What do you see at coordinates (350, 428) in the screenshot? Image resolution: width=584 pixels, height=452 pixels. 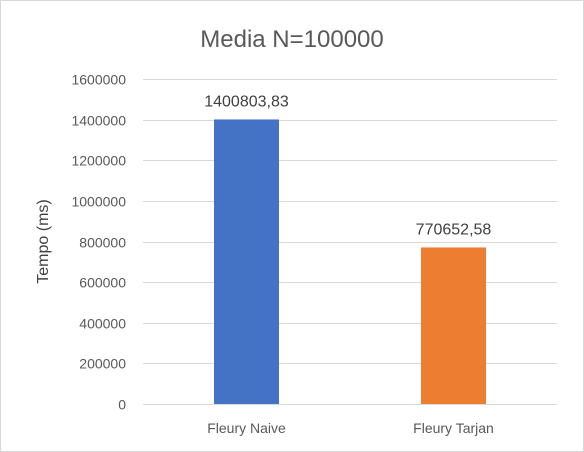 I see `x-axis-ticks: Fleury Naive Fleury Tarjan` at bounding box center [350, 428].